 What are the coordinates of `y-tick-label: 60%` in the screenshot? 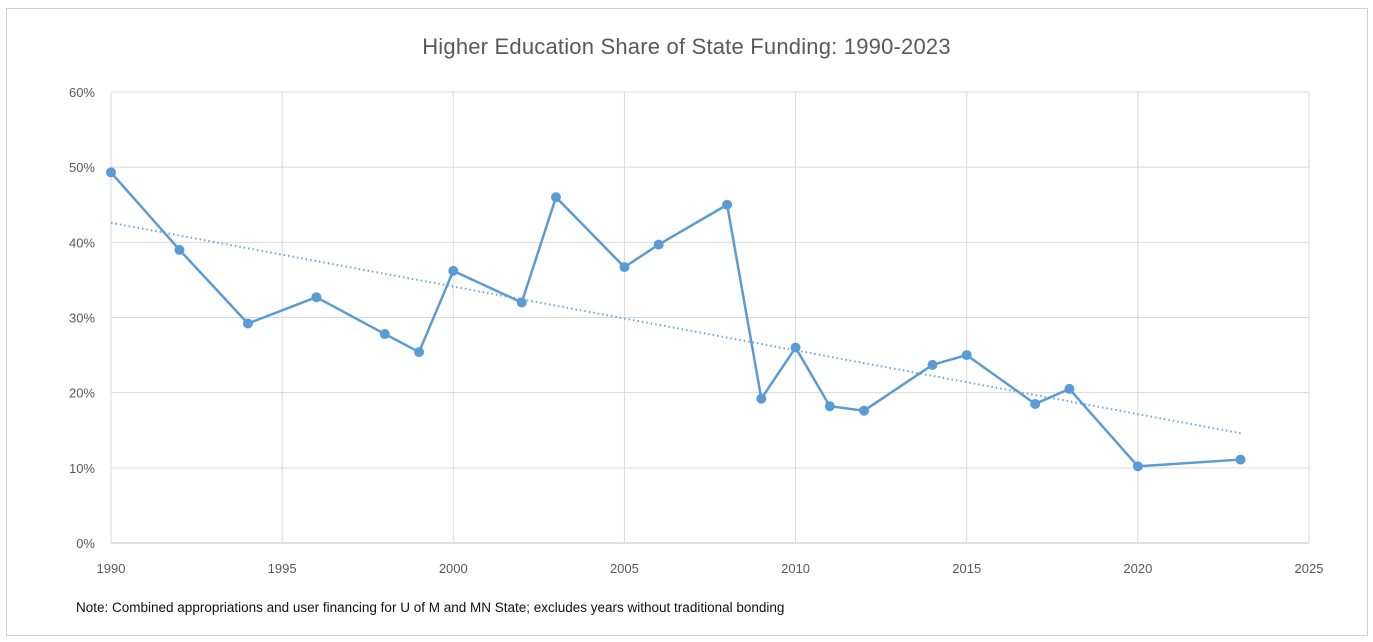 It's located at (82, 92).